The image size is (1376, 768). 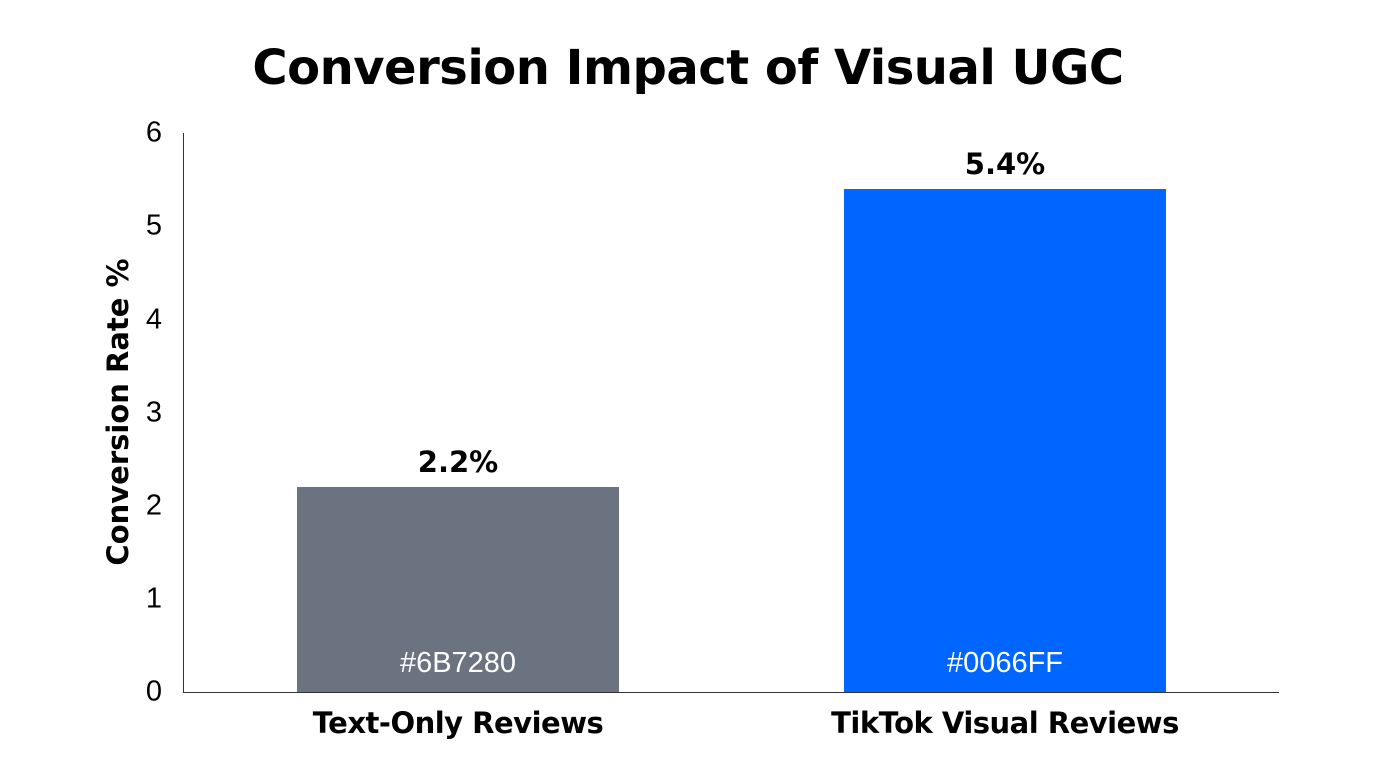 I want to click on y-tick: 0, so click(x=153, y=691).